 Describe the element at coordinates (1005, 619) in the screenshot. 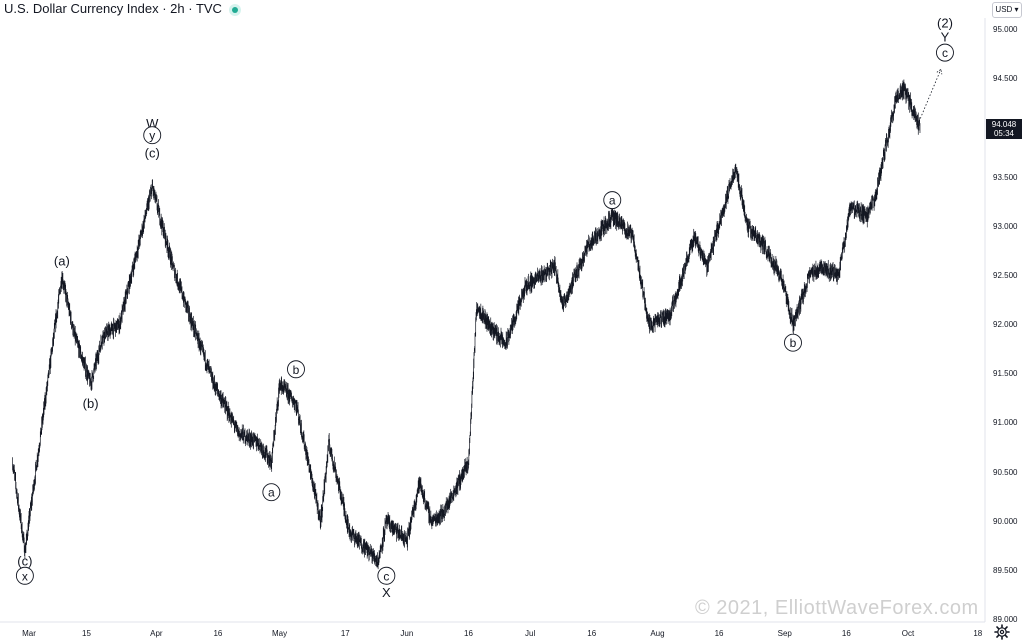

I see `y-tick-label: 89.000` at that location.